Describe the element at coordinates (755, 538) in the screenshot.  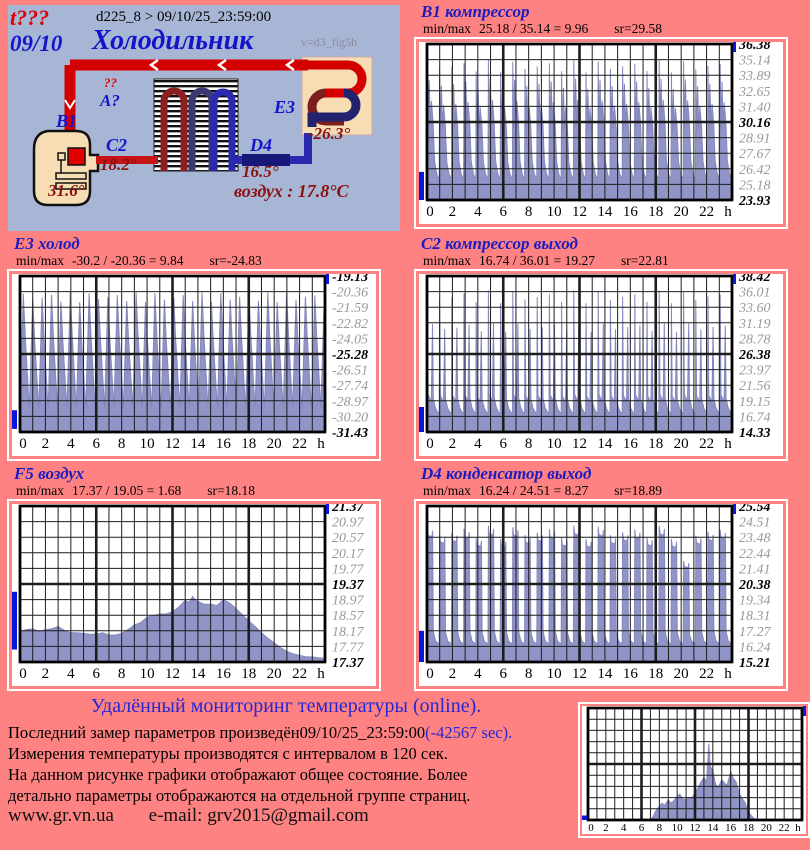
I see `svg-text: 23.48` at that location.